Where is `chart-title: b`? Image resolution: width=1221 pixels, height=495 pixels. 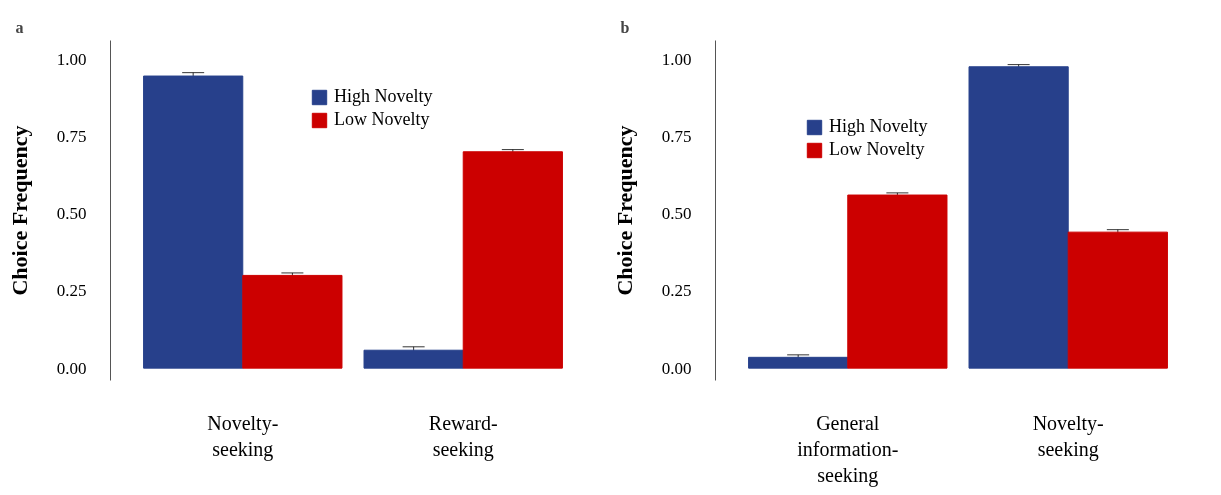 chart-title: b is located at coordinates (625, 27).